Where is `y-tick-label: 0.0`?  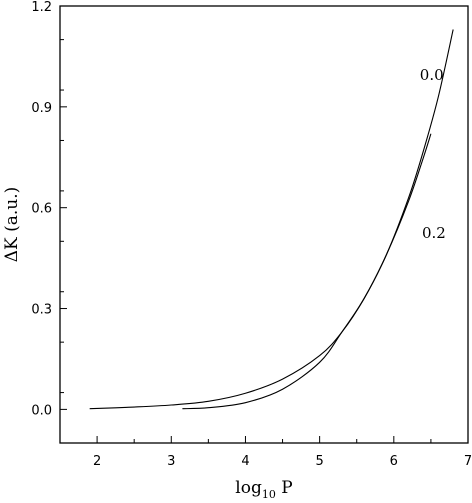
y-tick-label: 0.0 is located at coordinates (41, 410).